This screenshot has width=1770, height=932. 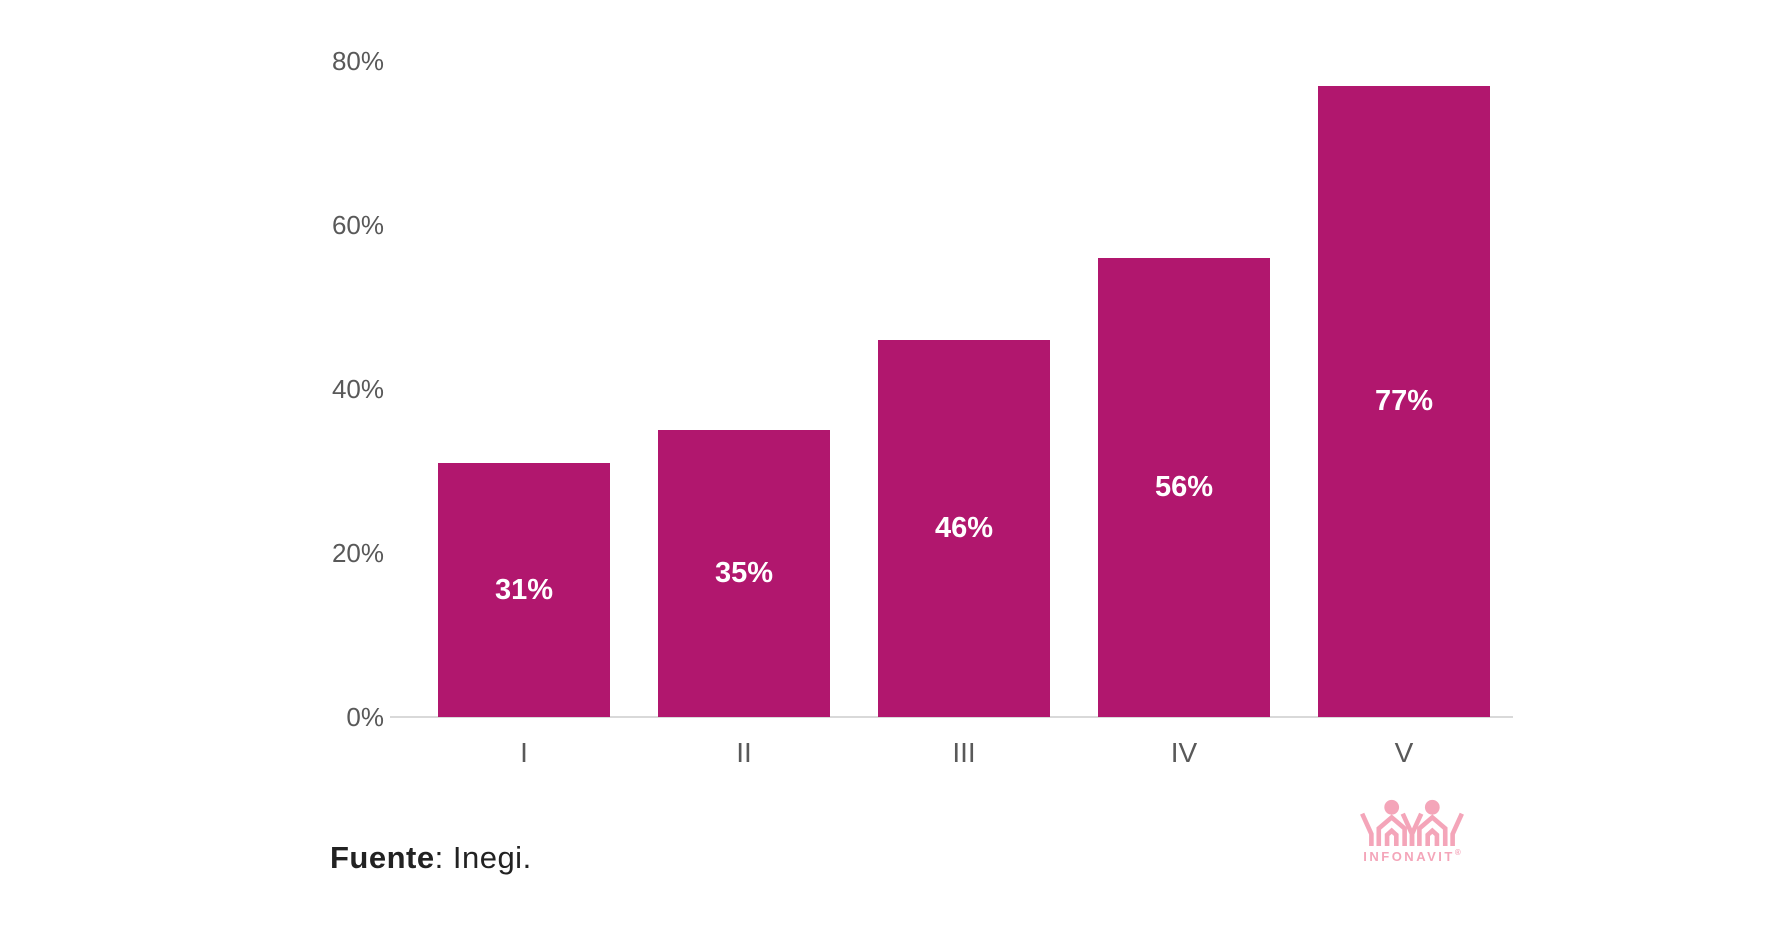 I want to click on bar-value-label-IV: 56%, so click(x=1184, y=487).